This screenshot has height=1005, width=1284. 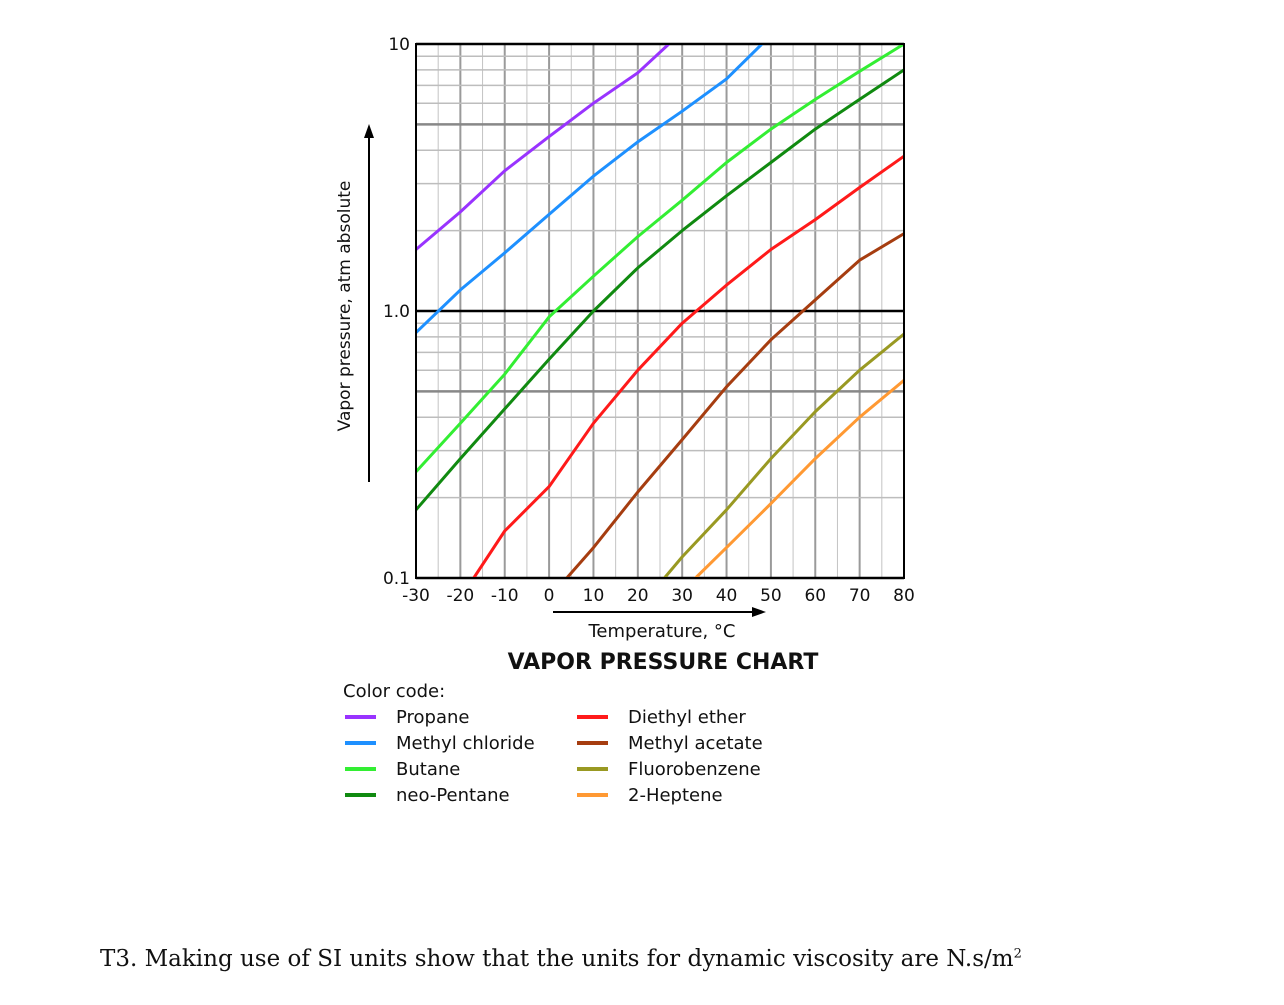 I want to click on legend-item: Butane, so click(x=402, y=769).